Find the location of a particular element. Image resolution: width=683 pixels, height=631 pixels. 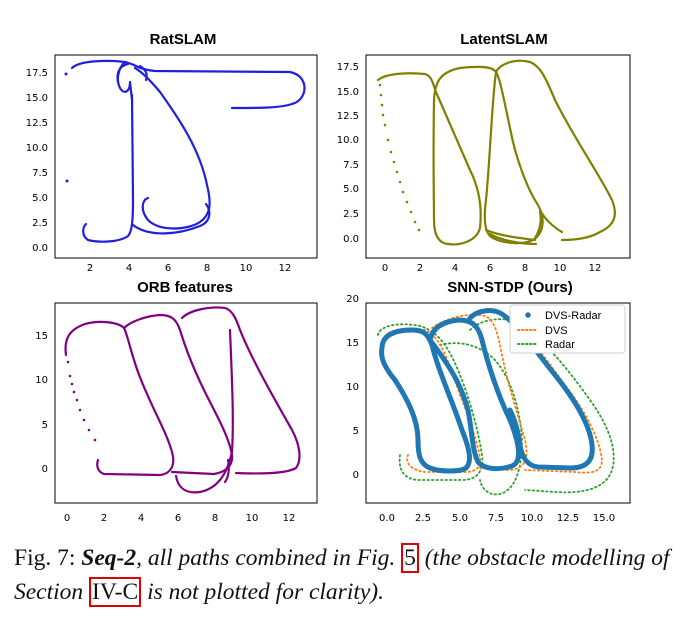

panel-title: LatentSLAM is located at coordinates (504, 39).